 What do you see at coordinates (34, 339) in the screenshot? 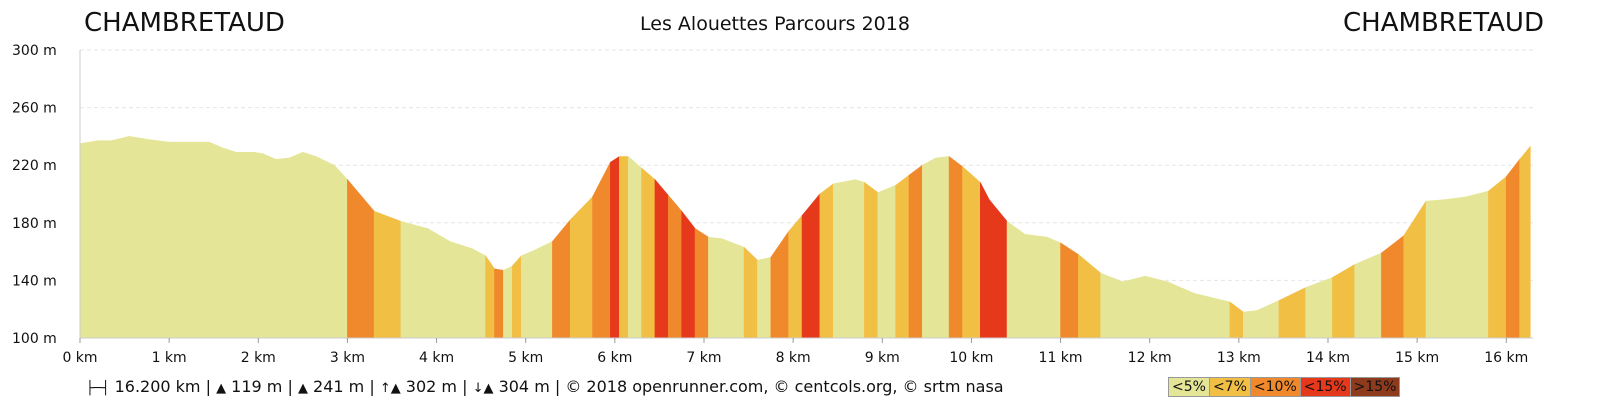
I see `y-tick-label: 100 m` at bounding box center [34, 339].